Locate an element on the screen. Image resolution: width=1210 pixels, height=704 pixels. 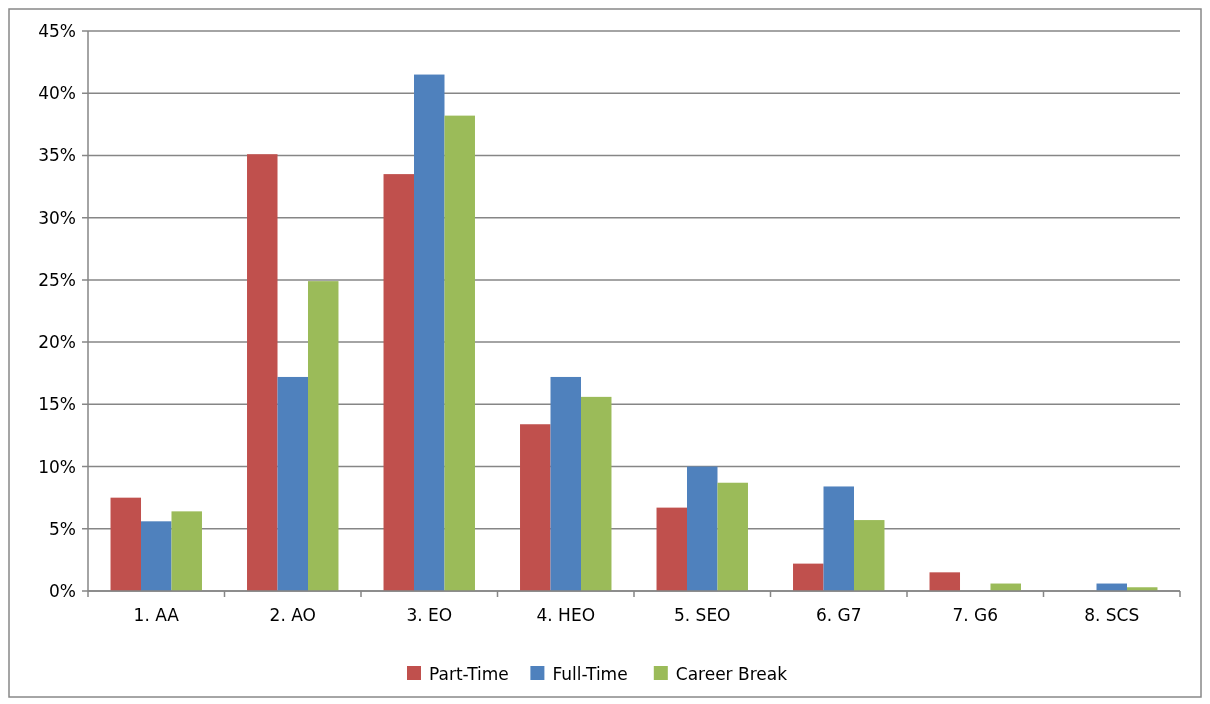
legend-label: Part-Time is located at coordinates (469, 673).